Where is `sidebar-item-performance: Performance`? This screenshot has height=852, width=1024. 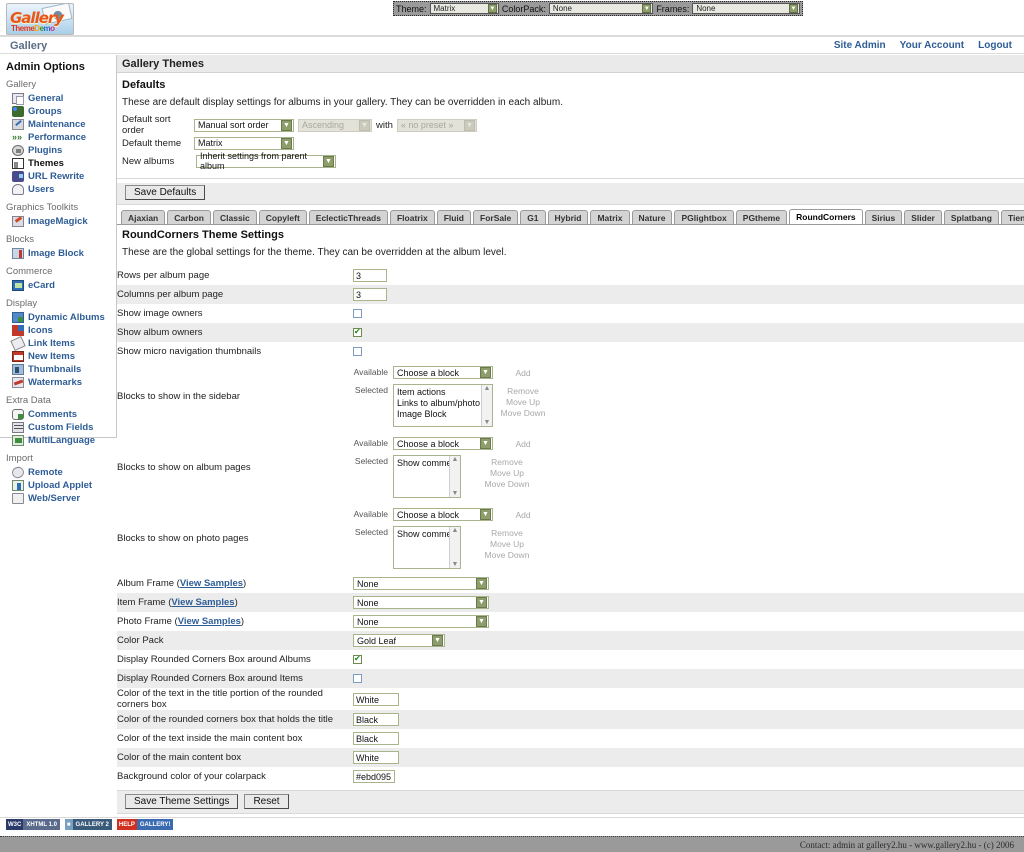 sidebar-item-performance: Performance is located at coordinates (61, 137).